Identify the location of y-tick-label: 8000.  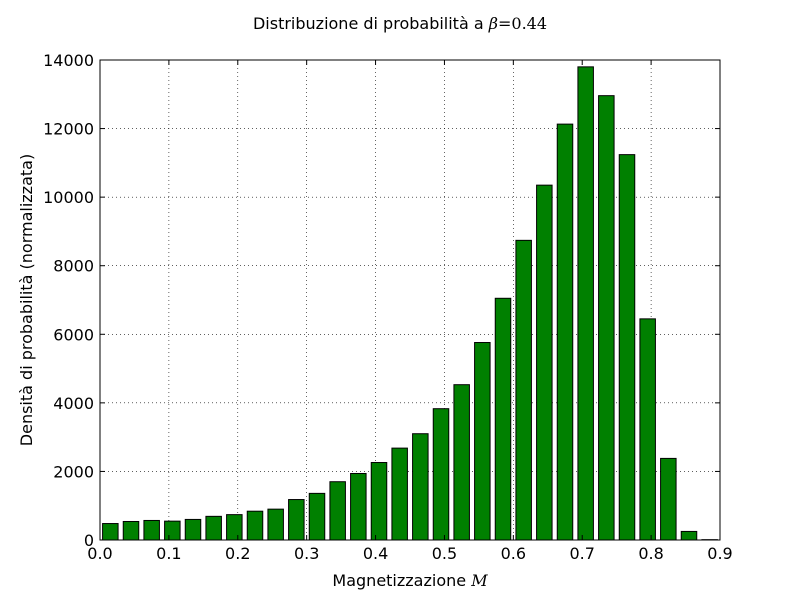
(73, 266).